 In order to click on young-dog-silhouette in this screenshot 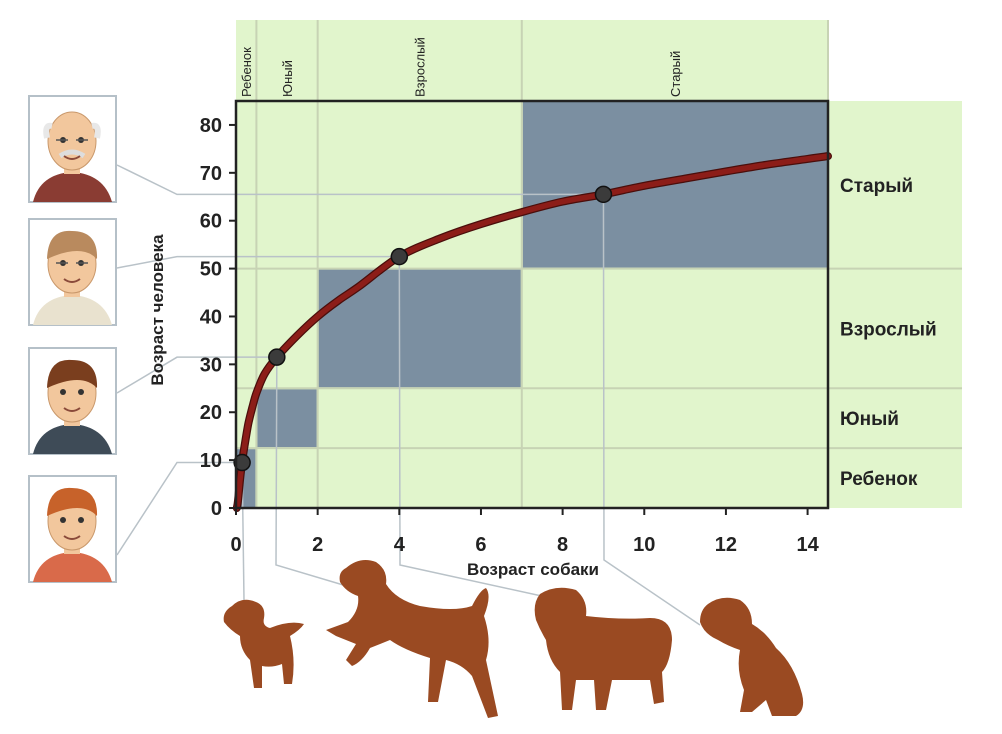, I will do `click(412, 639)`.